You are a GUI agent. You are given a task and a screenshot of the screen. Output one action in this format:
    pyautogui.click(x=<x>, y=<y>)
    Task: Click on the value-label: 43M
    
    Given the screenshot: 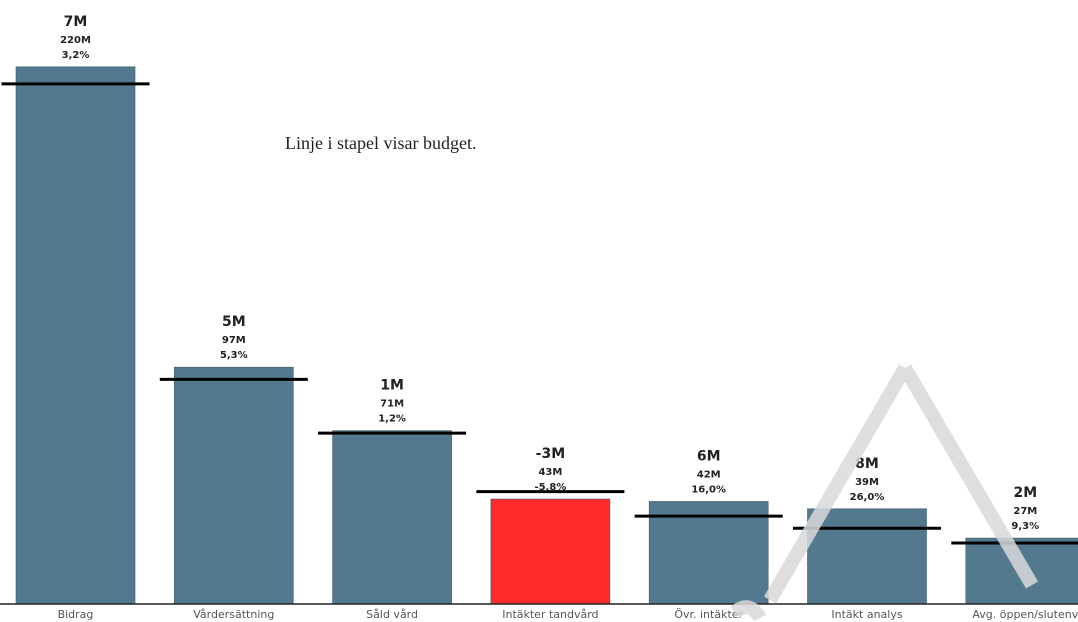 What is the action you would take?
    pyautogui.click(x=550, y=472)
    